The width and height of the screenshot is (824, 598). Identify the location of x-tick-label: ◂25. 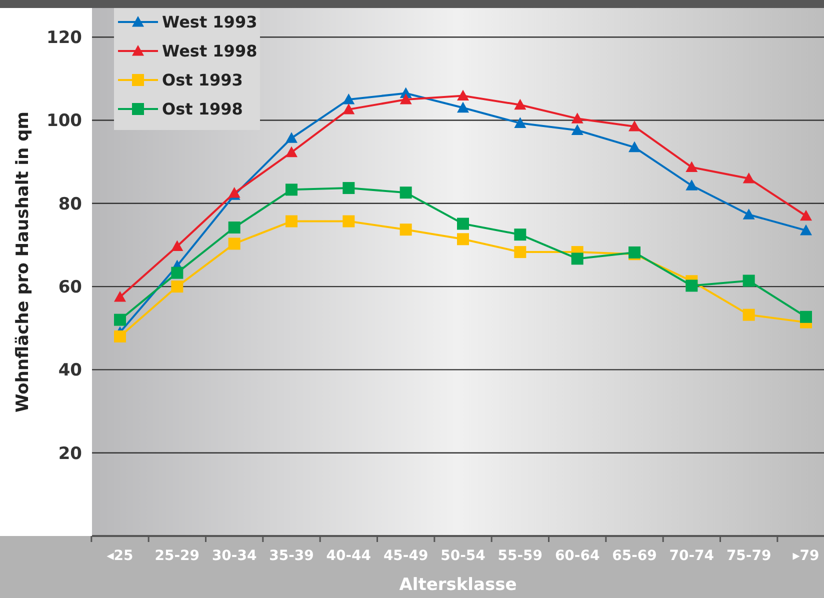
(120, 556).